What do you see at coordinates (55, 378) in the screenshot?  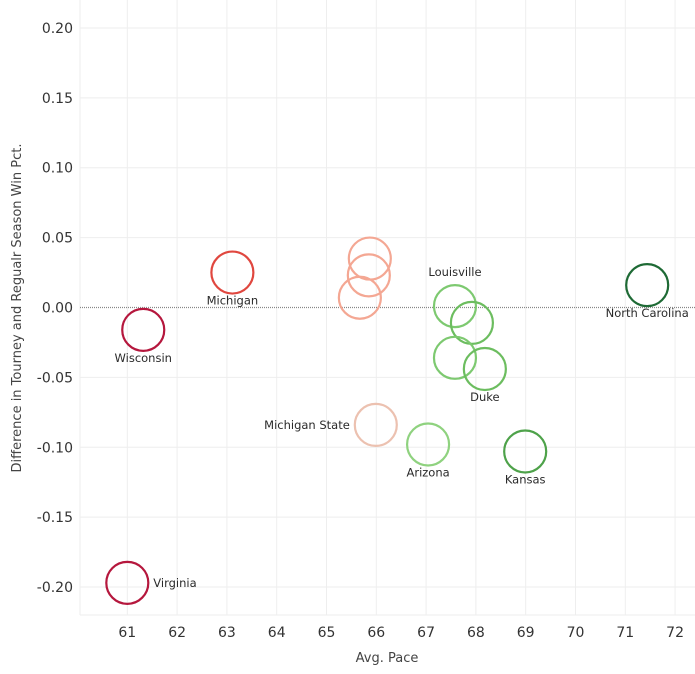 I see `y-tick-label: -0.05` at bounding box center [55, 378].